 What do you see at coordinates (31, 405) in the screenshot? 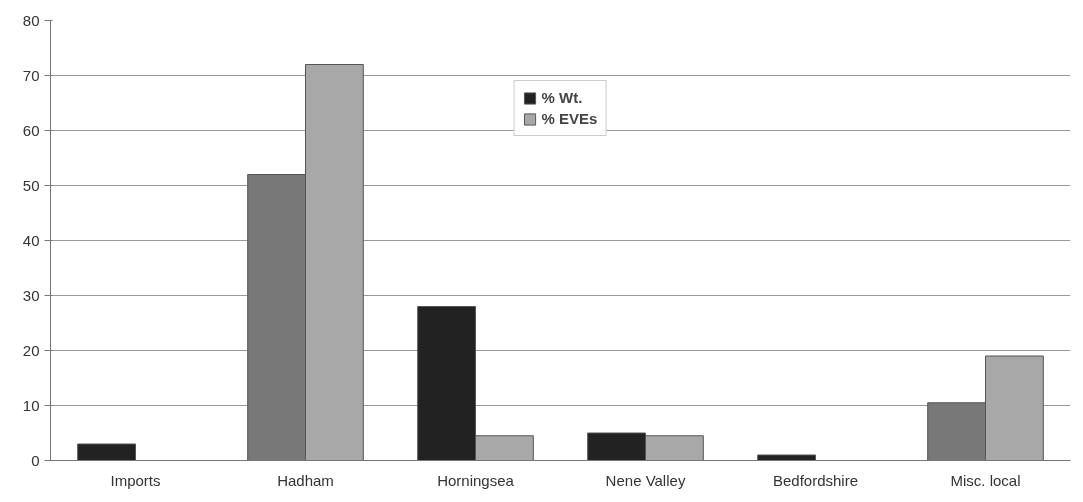
I see `y-tick-label: 10` at bounding box center [31, 405].